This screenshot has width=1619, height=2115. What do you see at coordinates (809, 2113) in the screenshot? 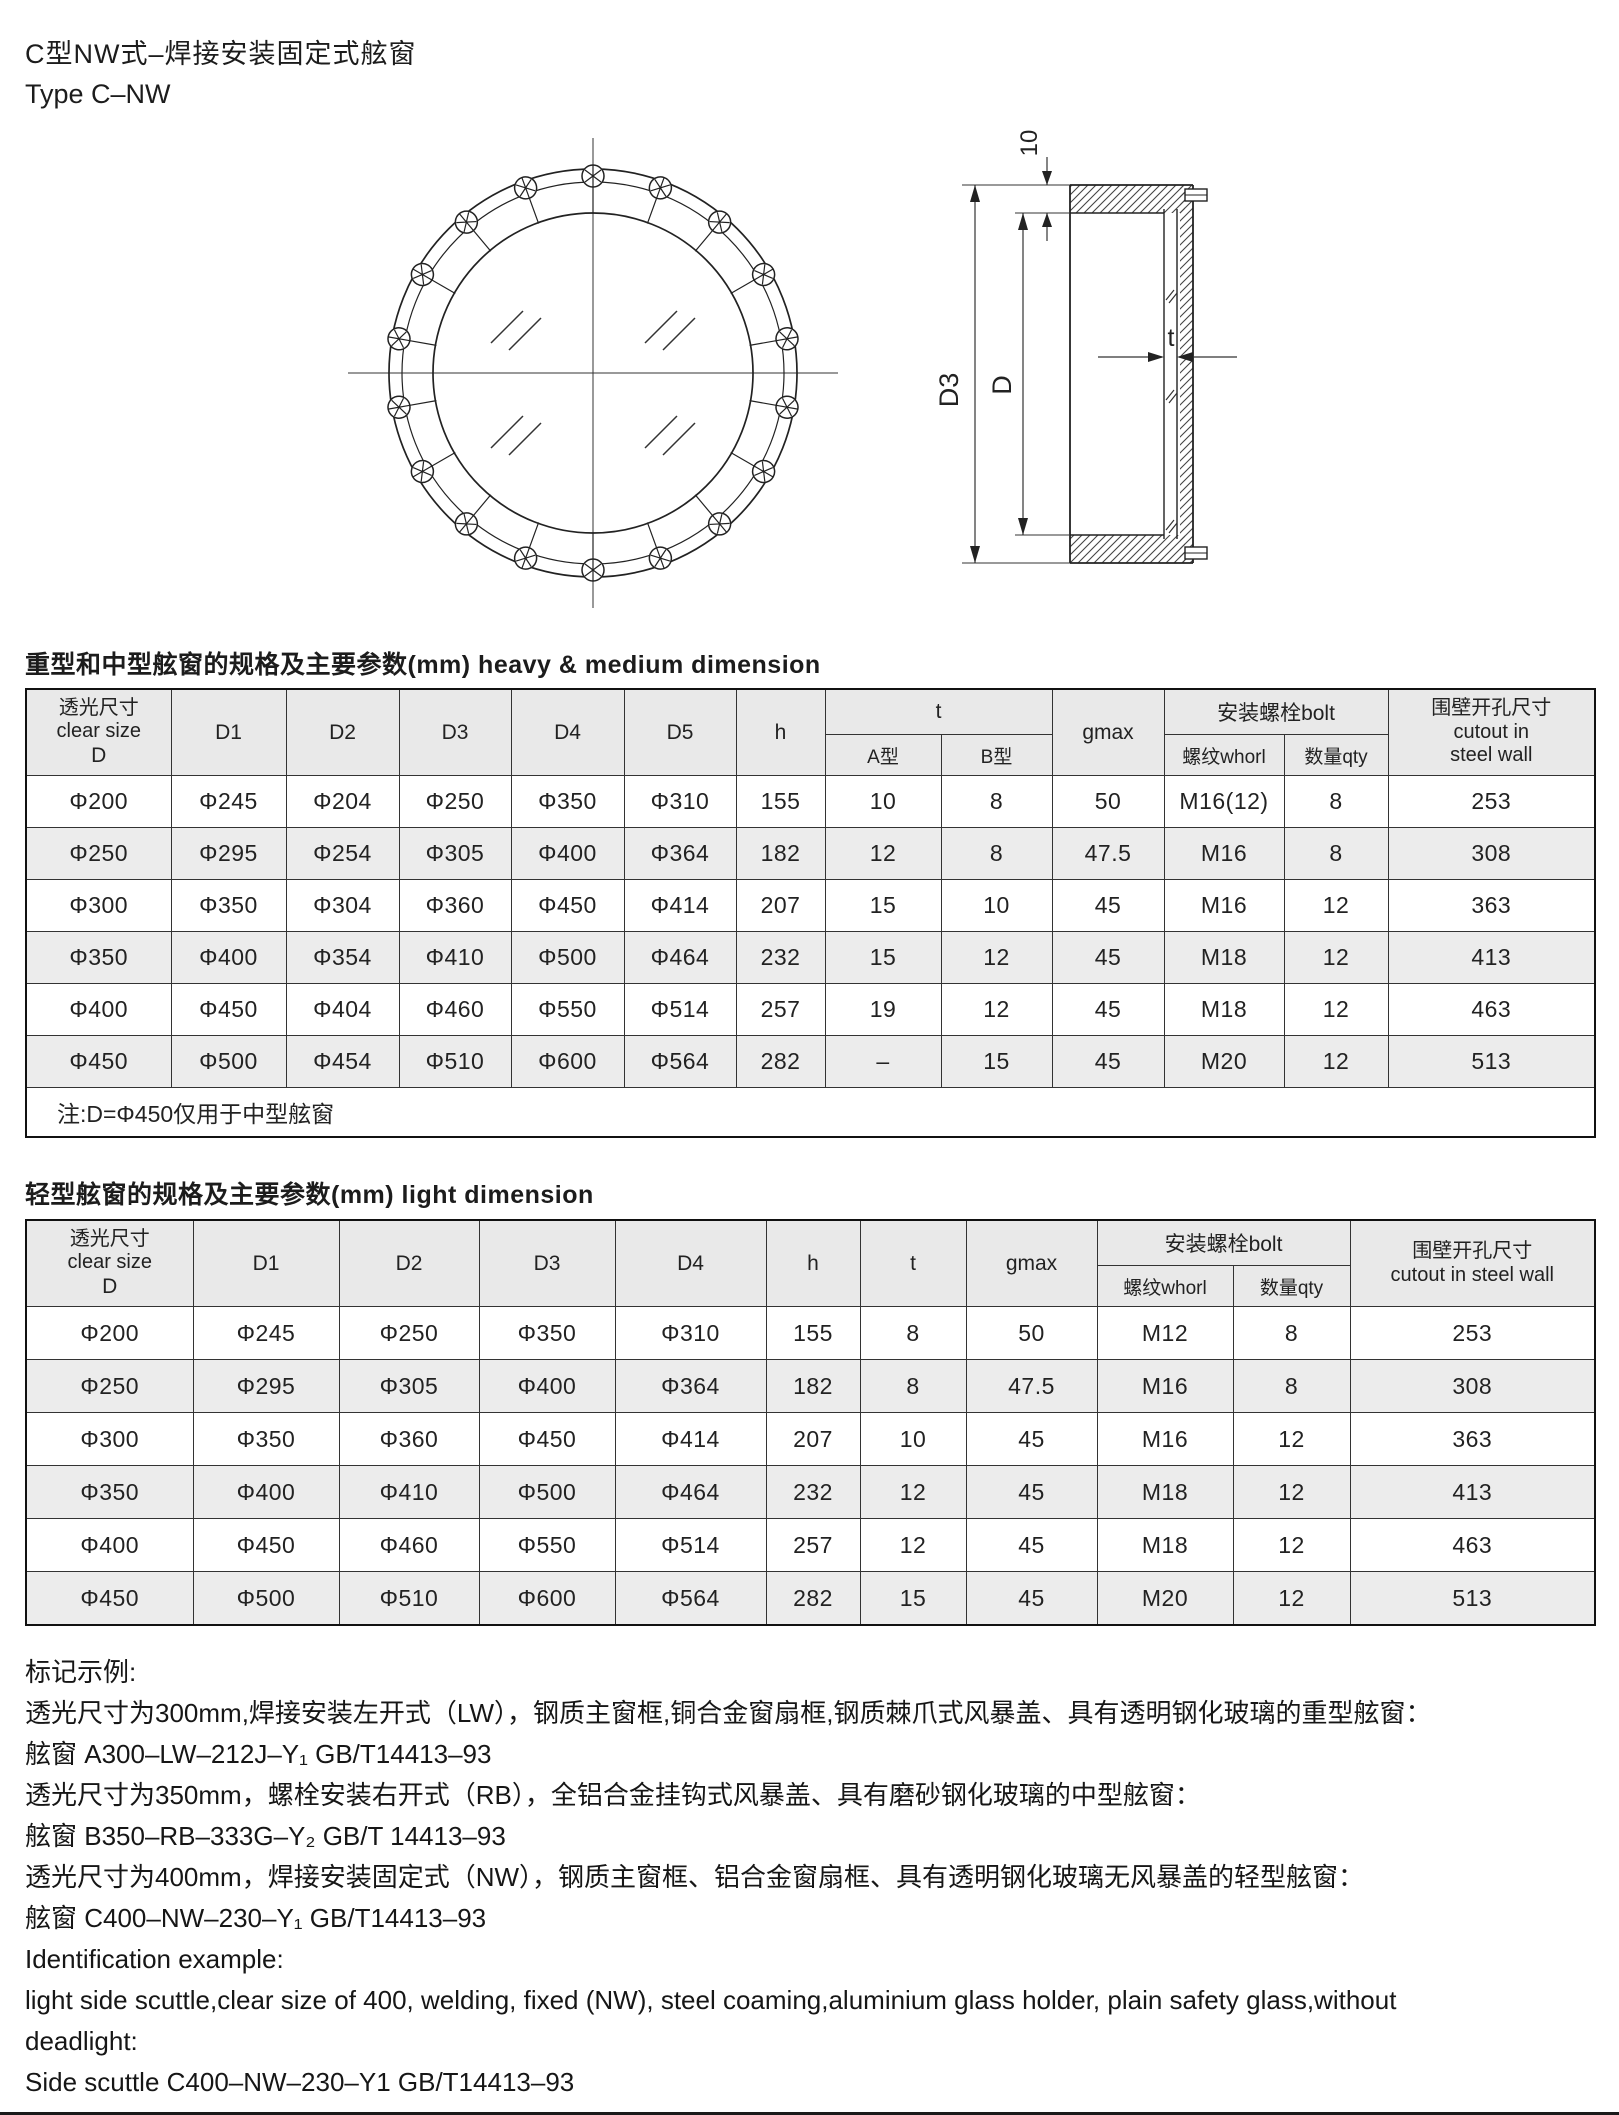
I see `page-bottom-edge` at bounding box center [809, 2113].